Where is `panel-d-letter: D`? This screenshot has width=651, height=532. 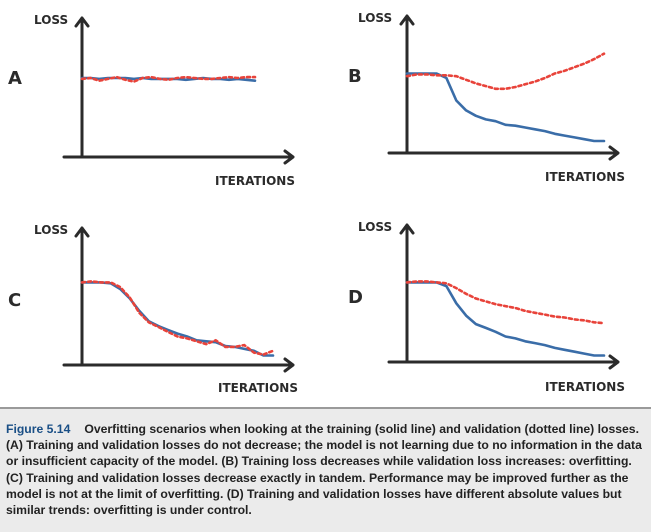
panel-d-letter: D is located at coordinates (355, 297).